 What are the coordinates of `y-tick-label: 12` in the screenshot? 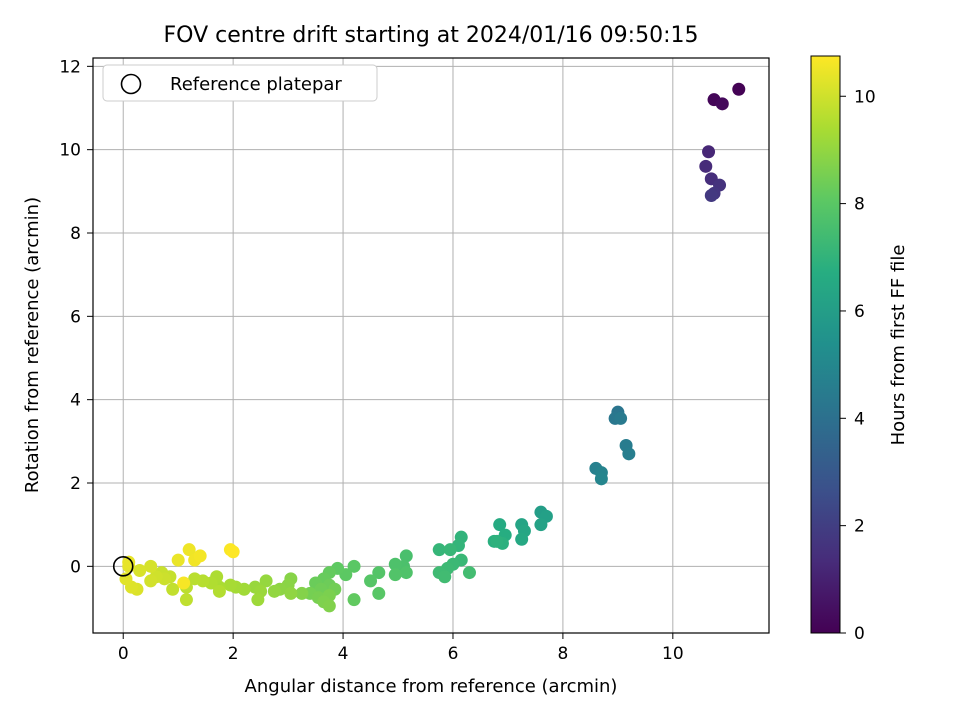 It's located at (70, 67).